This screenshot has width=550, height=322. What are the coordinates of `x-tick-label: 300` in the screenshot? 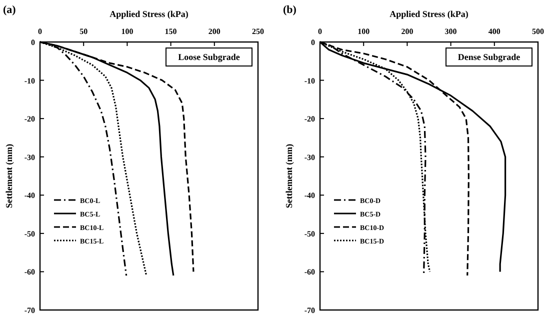 It's located at (450, 31).